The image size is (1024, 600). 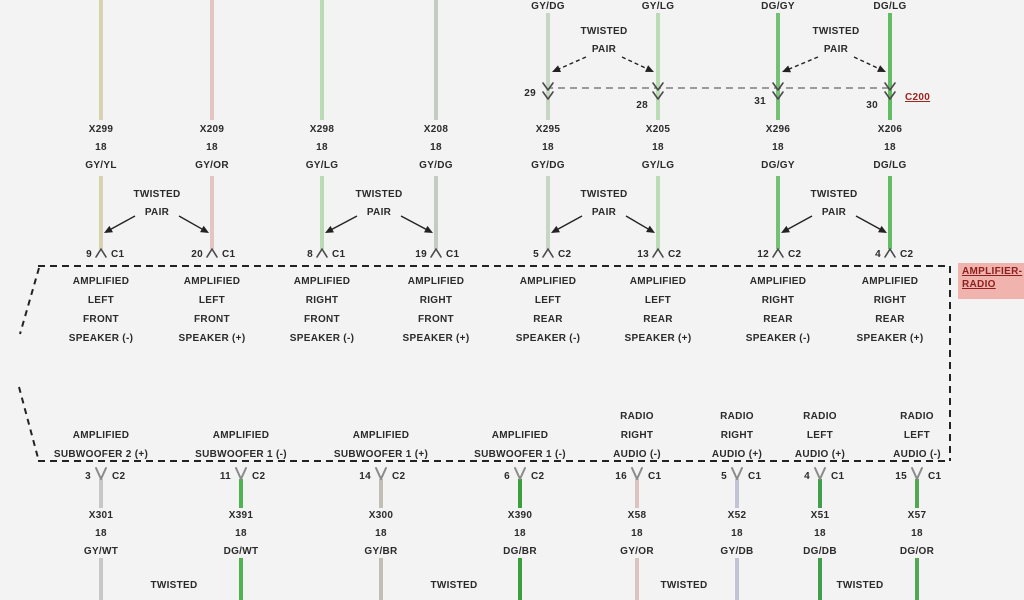 What do you see at coordinates (197, 254) in the screenshot?
I see `pin-number-label: 20` at bounding box center [197, 254].